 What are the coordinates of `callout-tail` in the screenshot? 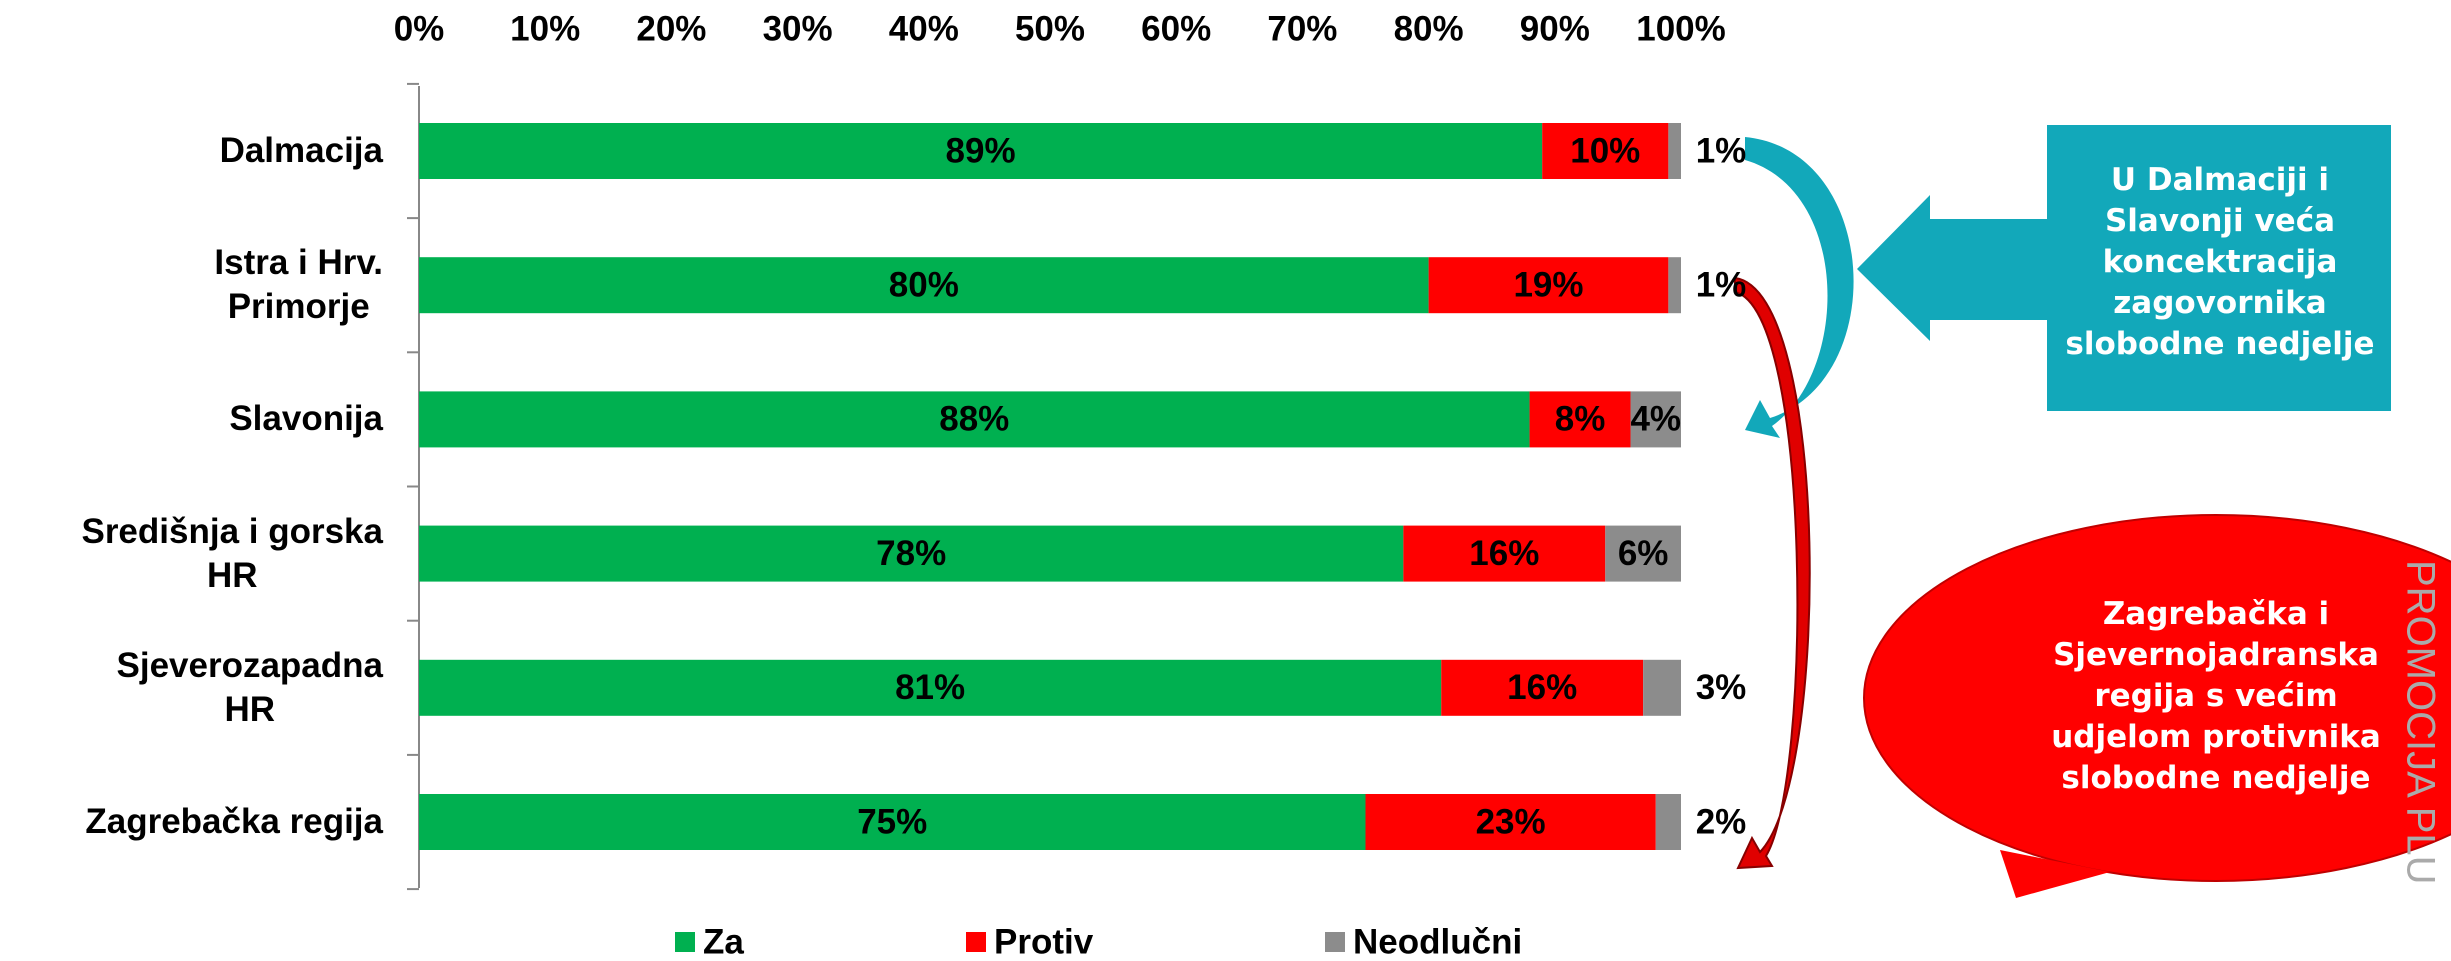 It's located at (2055, 874).